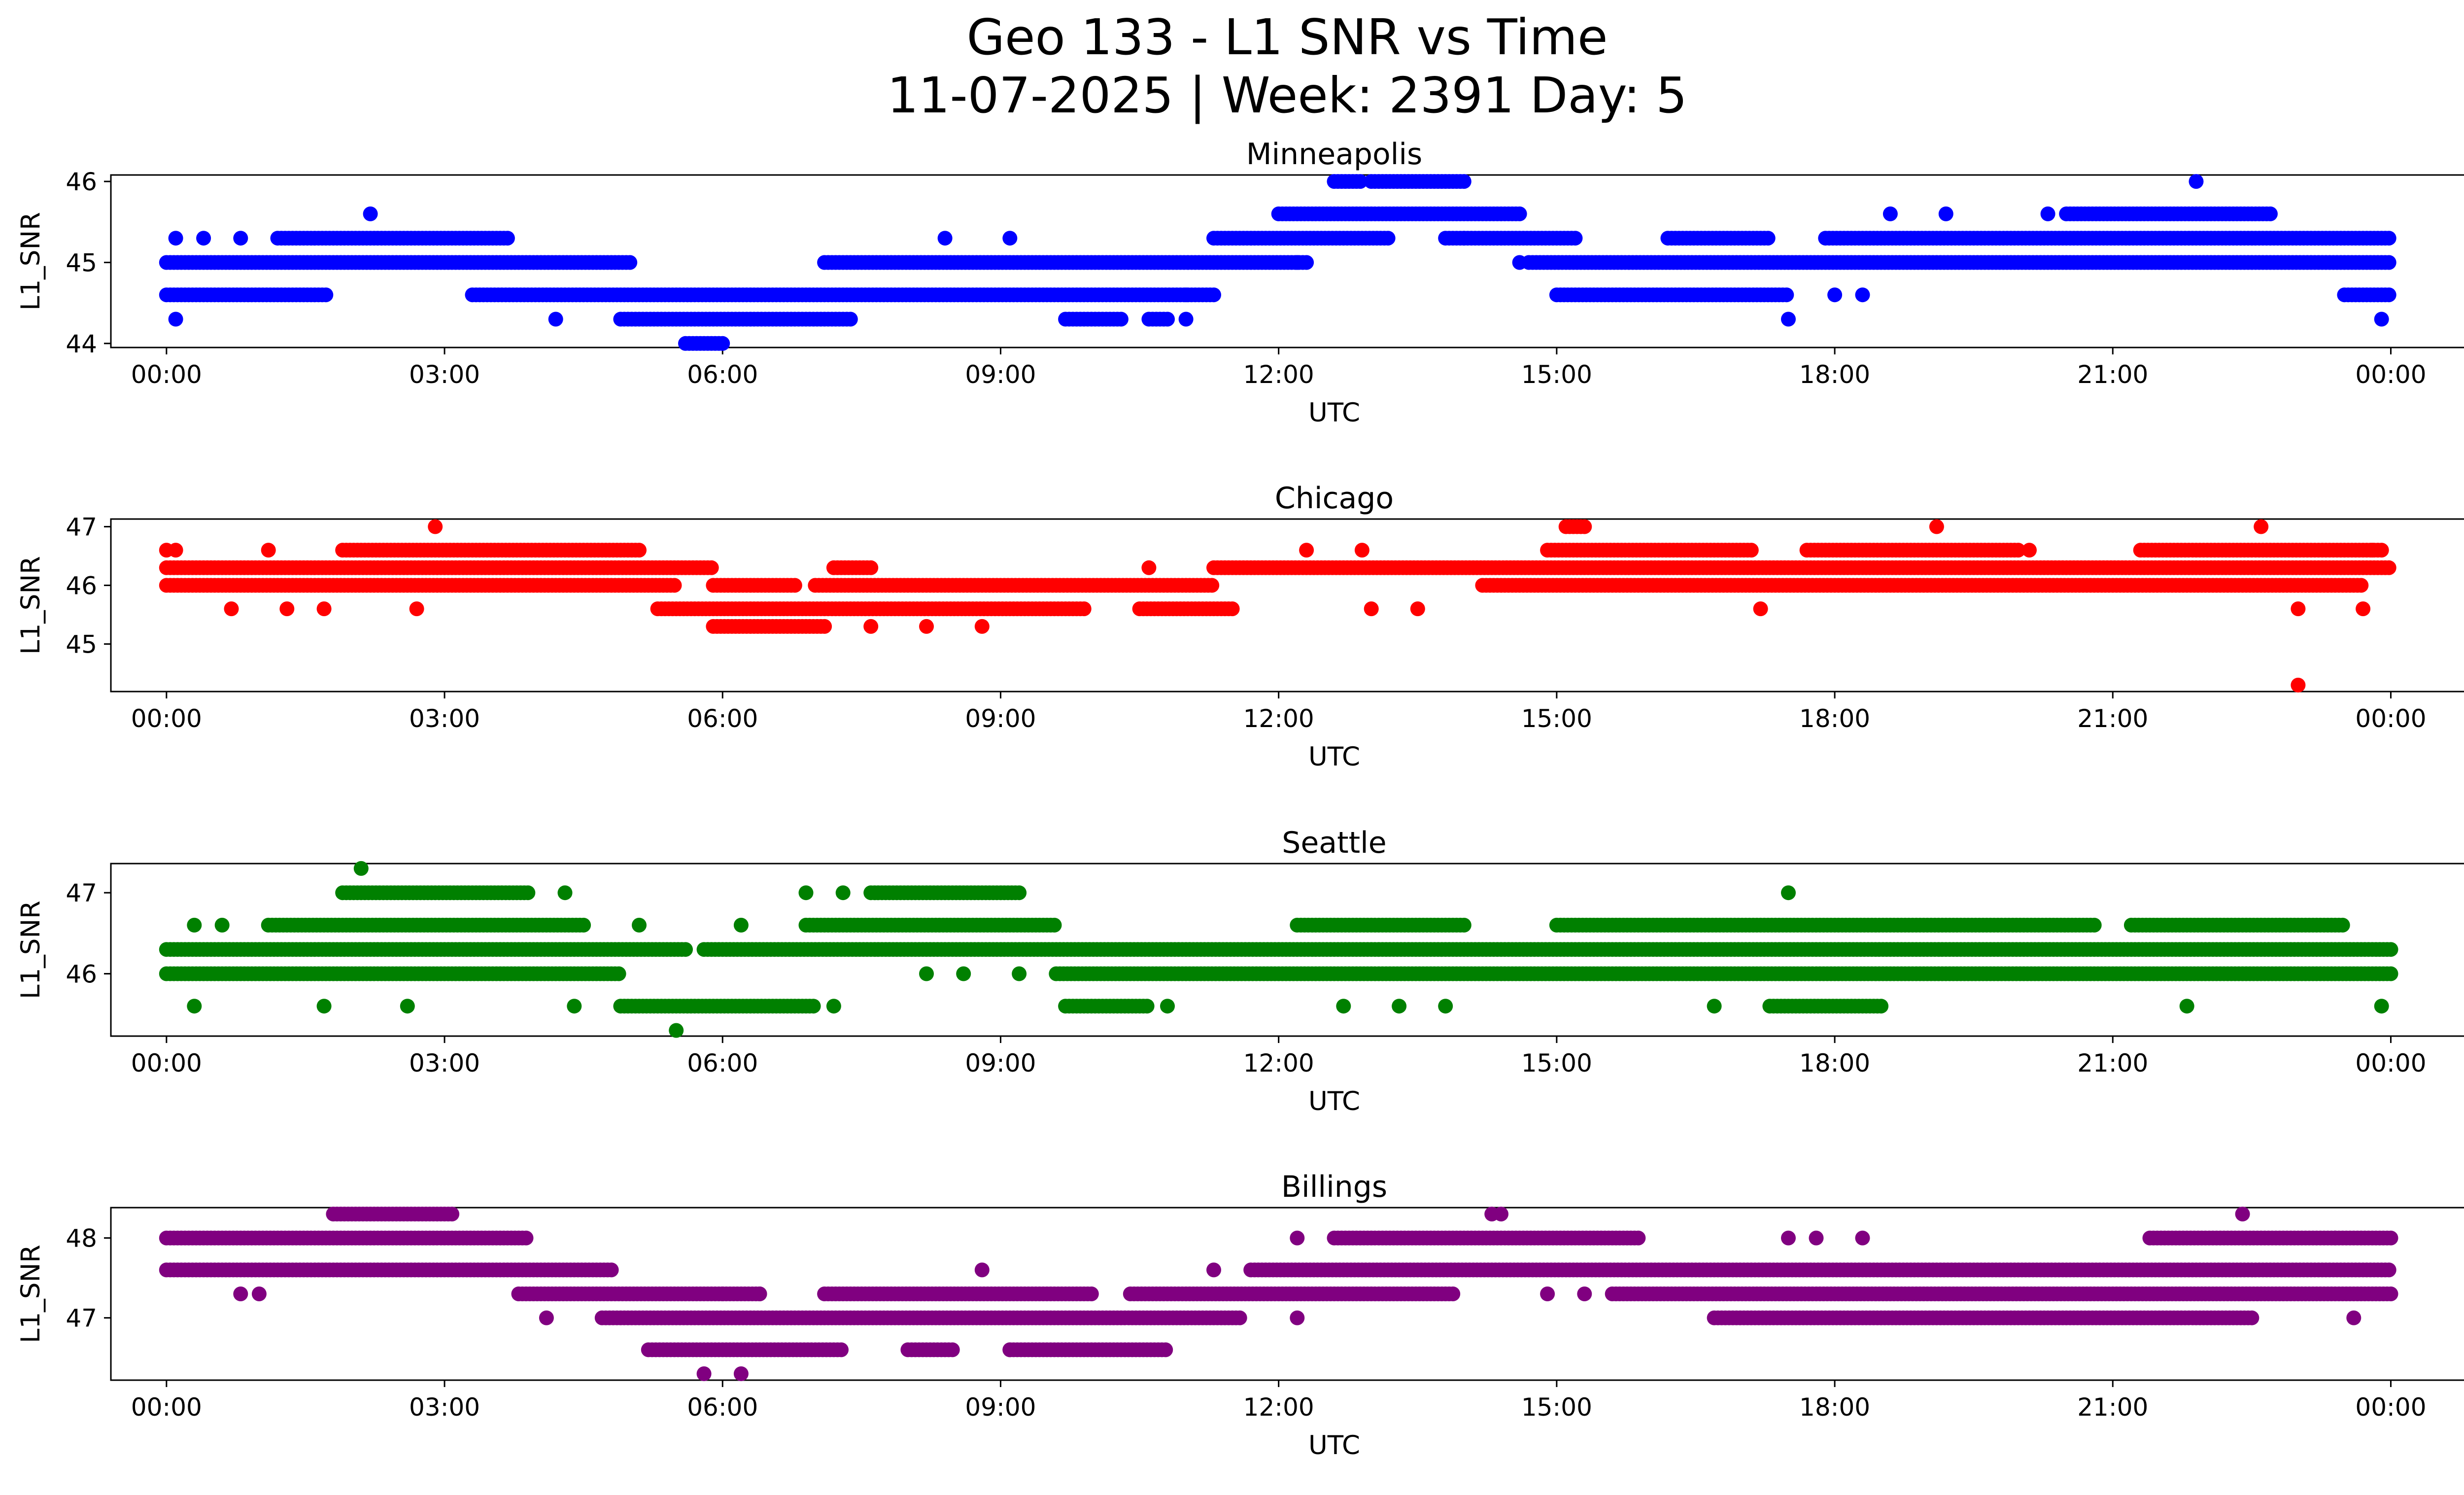 The image size is (2464, 1495). I want to click on x-tick-label: 09:00, so click(1000, 718).